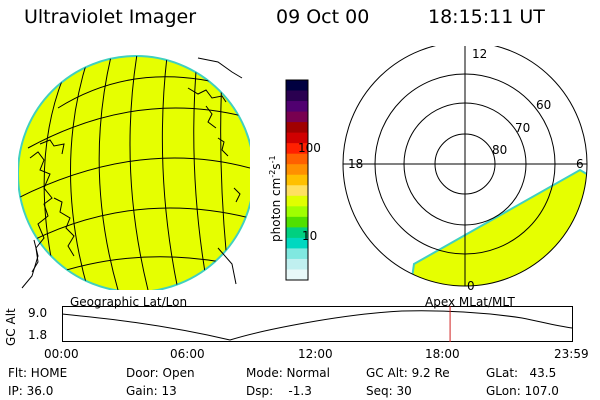  I want to click on time-label: 18:15:11 UT, so click(486, 17).